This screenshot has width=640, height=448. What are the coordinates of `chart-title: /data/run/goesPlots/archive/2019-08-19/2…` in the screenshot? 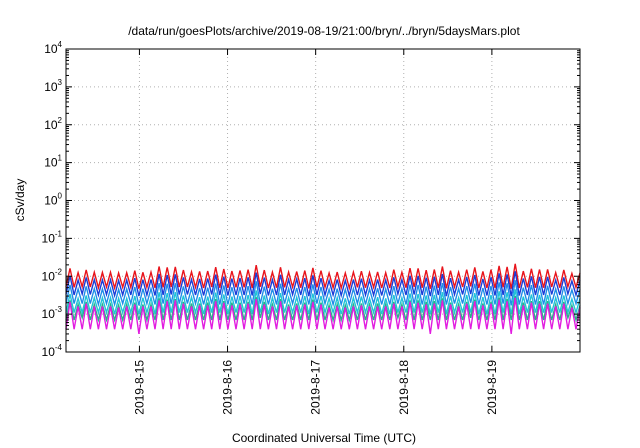 It's located at (324, 31).